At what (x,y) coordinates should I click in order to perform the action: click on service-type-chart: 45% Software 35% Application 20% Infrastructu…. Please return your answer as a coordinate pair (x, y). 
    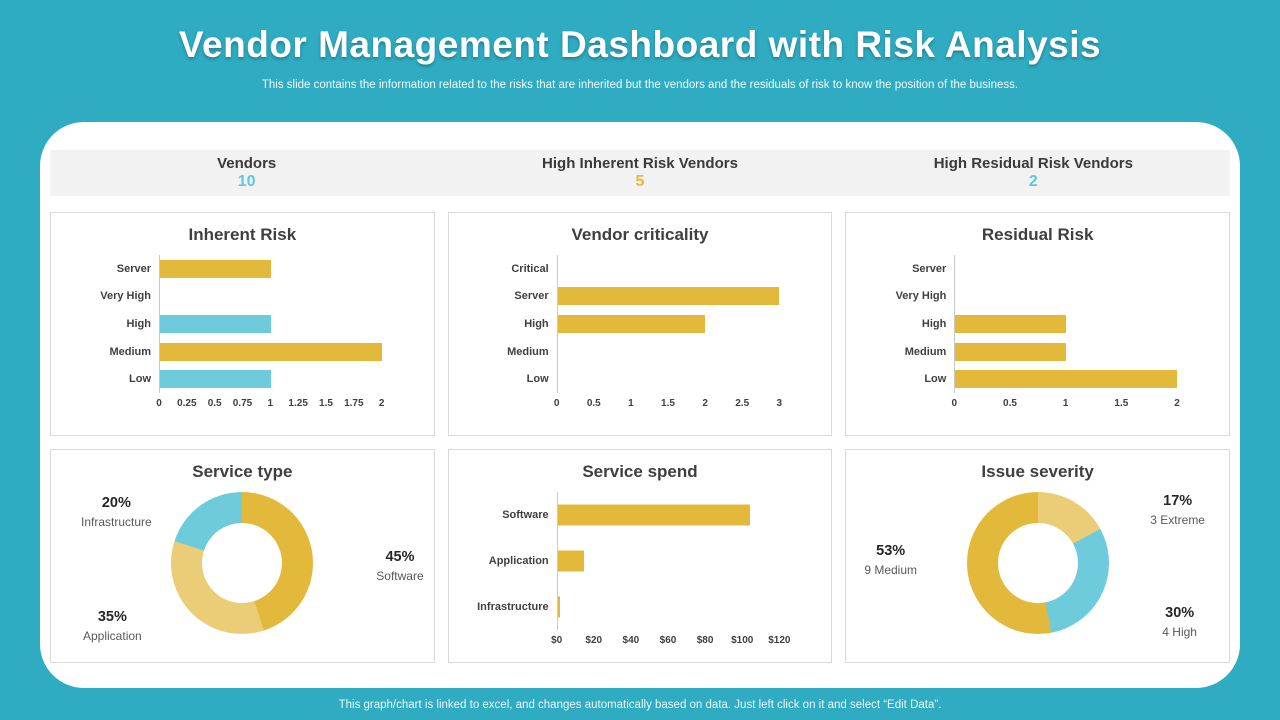
    Looking at the image, I should click on (244, 573).